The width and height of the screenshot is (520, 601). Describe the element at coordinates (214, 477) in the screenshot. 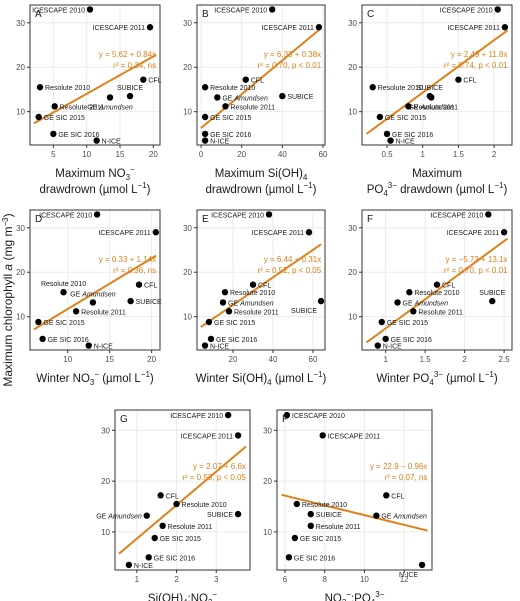

I see `fit-annotation: r² = 0.53, p < 0.05` at that location.